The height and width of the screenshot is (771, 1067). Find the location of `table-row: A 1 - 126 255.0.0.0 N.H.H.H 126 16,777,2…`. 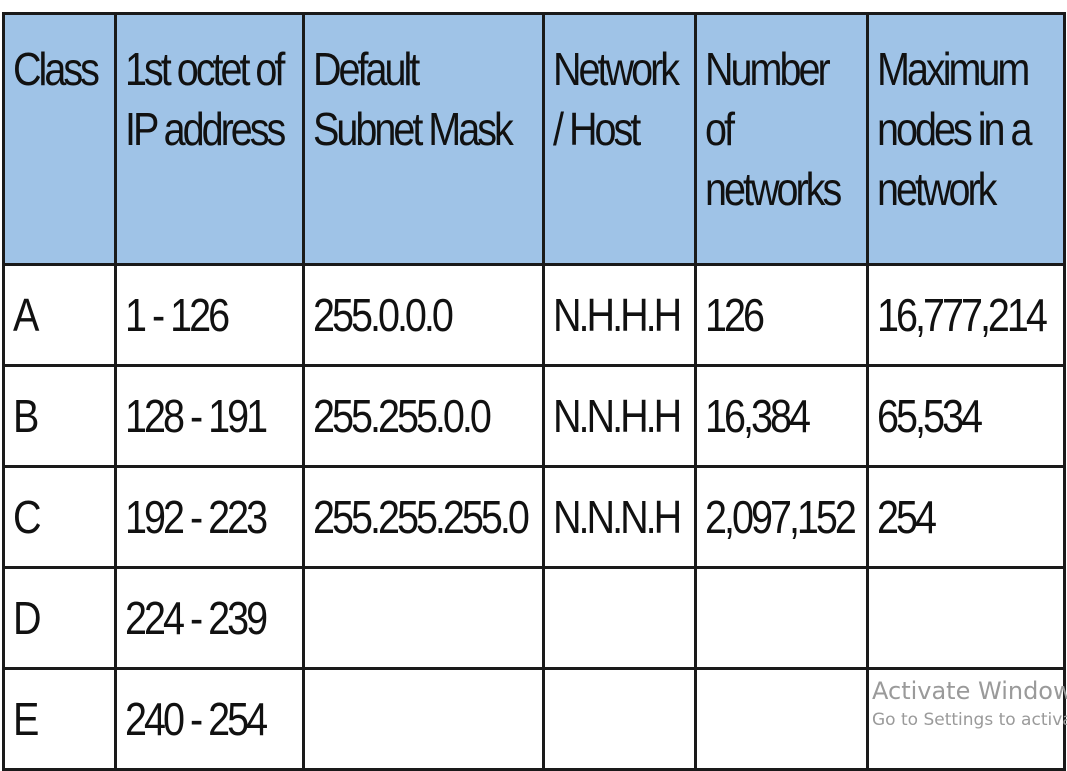

table-row: A 1 - 126 255.0.0.0 N.H.H.H 126 16,777,2… is located at coordinates (534, 315).